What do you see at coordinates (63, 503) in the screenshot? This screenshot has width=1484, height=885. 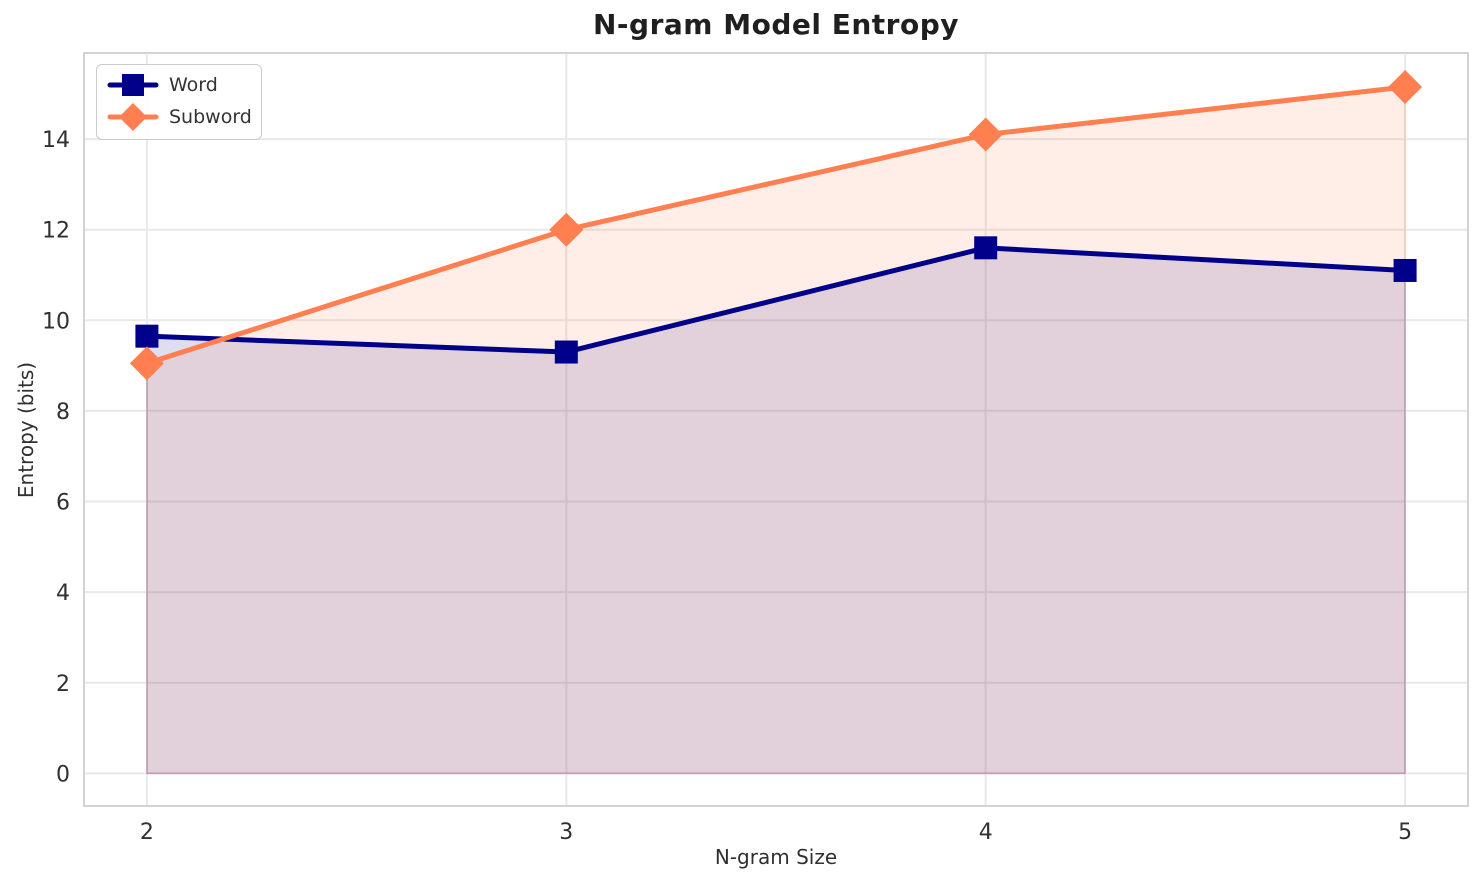 I see `y-tick-label: 6` at bounding box center [63, 503].